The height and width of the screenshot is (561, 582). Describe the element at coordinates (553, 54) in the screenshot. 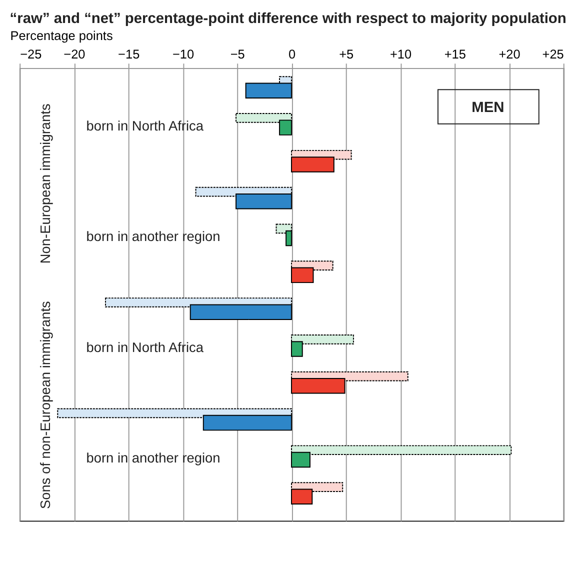

I see `x-tick-label: +25` at that location.